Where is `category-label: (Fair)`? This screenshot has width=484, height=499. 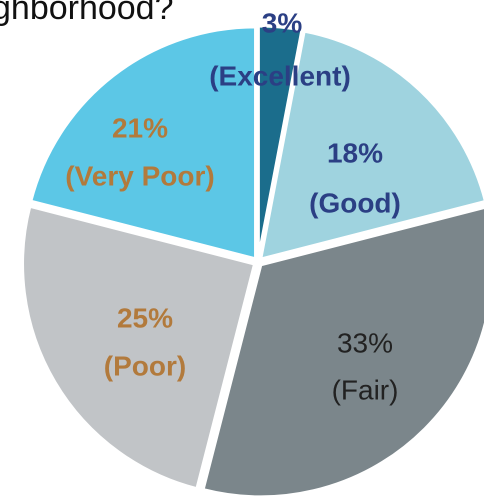
category-label: (Fair) is located at coordinates (365, 389).